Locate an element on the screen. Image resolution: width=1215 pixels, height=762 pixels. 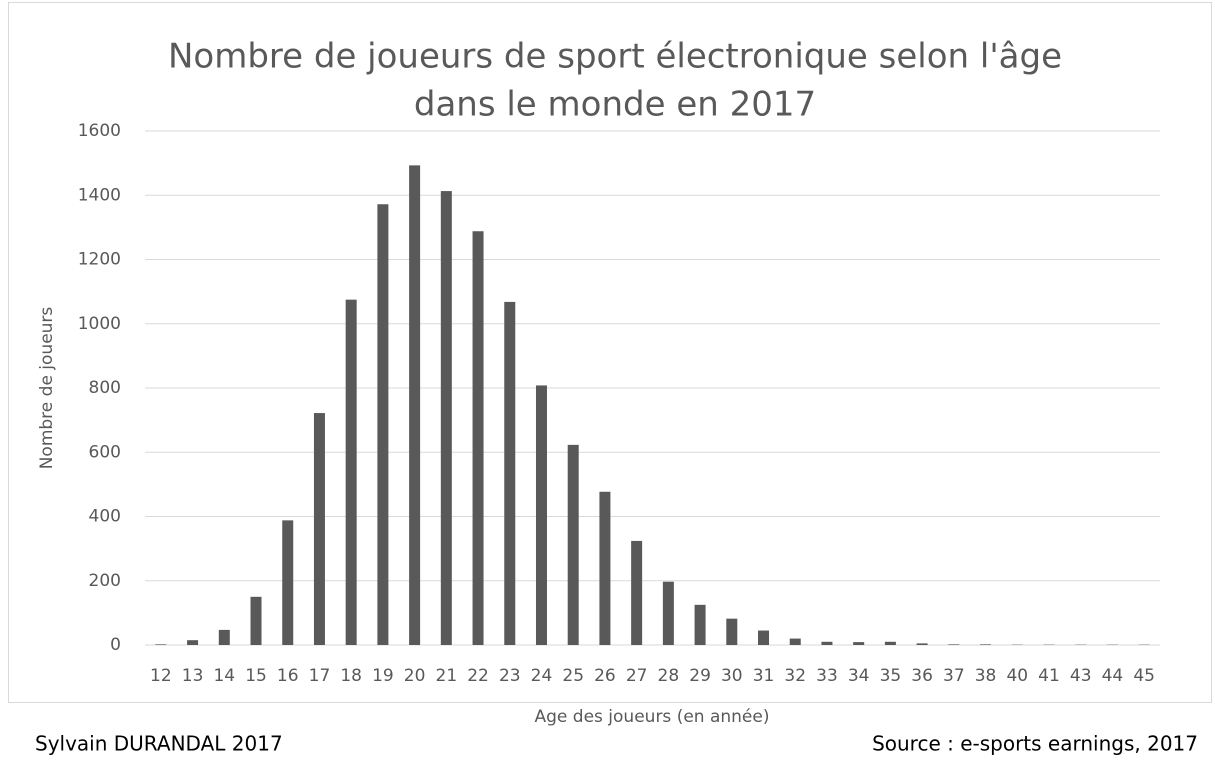
y-tick-label: 1000 is located at coordinates (99, 324).